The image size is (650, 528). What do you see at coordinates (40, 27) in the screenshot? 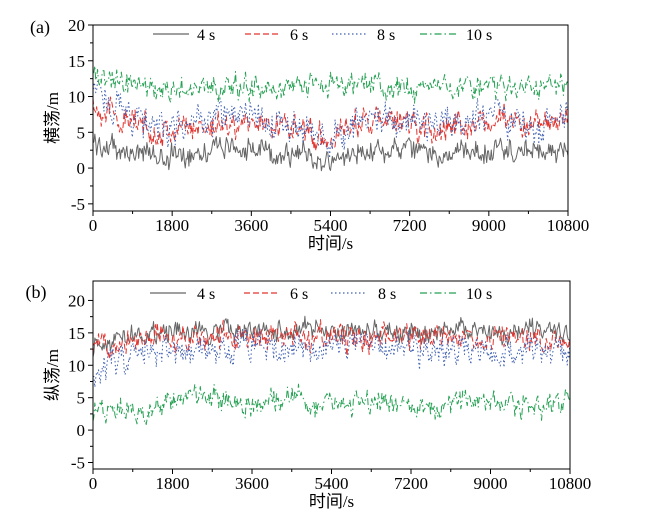
I see `panel-label: (a)` at bounding box center [40, 27].